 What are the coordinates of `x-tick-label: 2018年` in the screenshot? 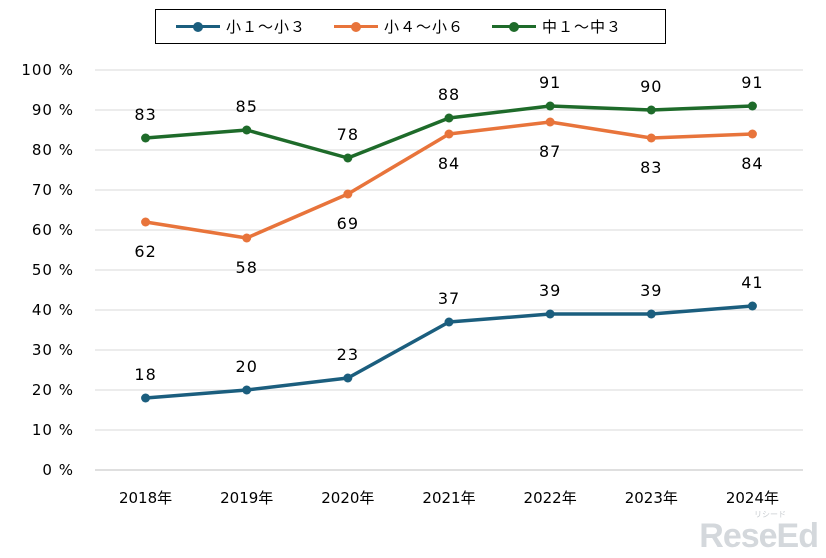 It's located at (145, 498).